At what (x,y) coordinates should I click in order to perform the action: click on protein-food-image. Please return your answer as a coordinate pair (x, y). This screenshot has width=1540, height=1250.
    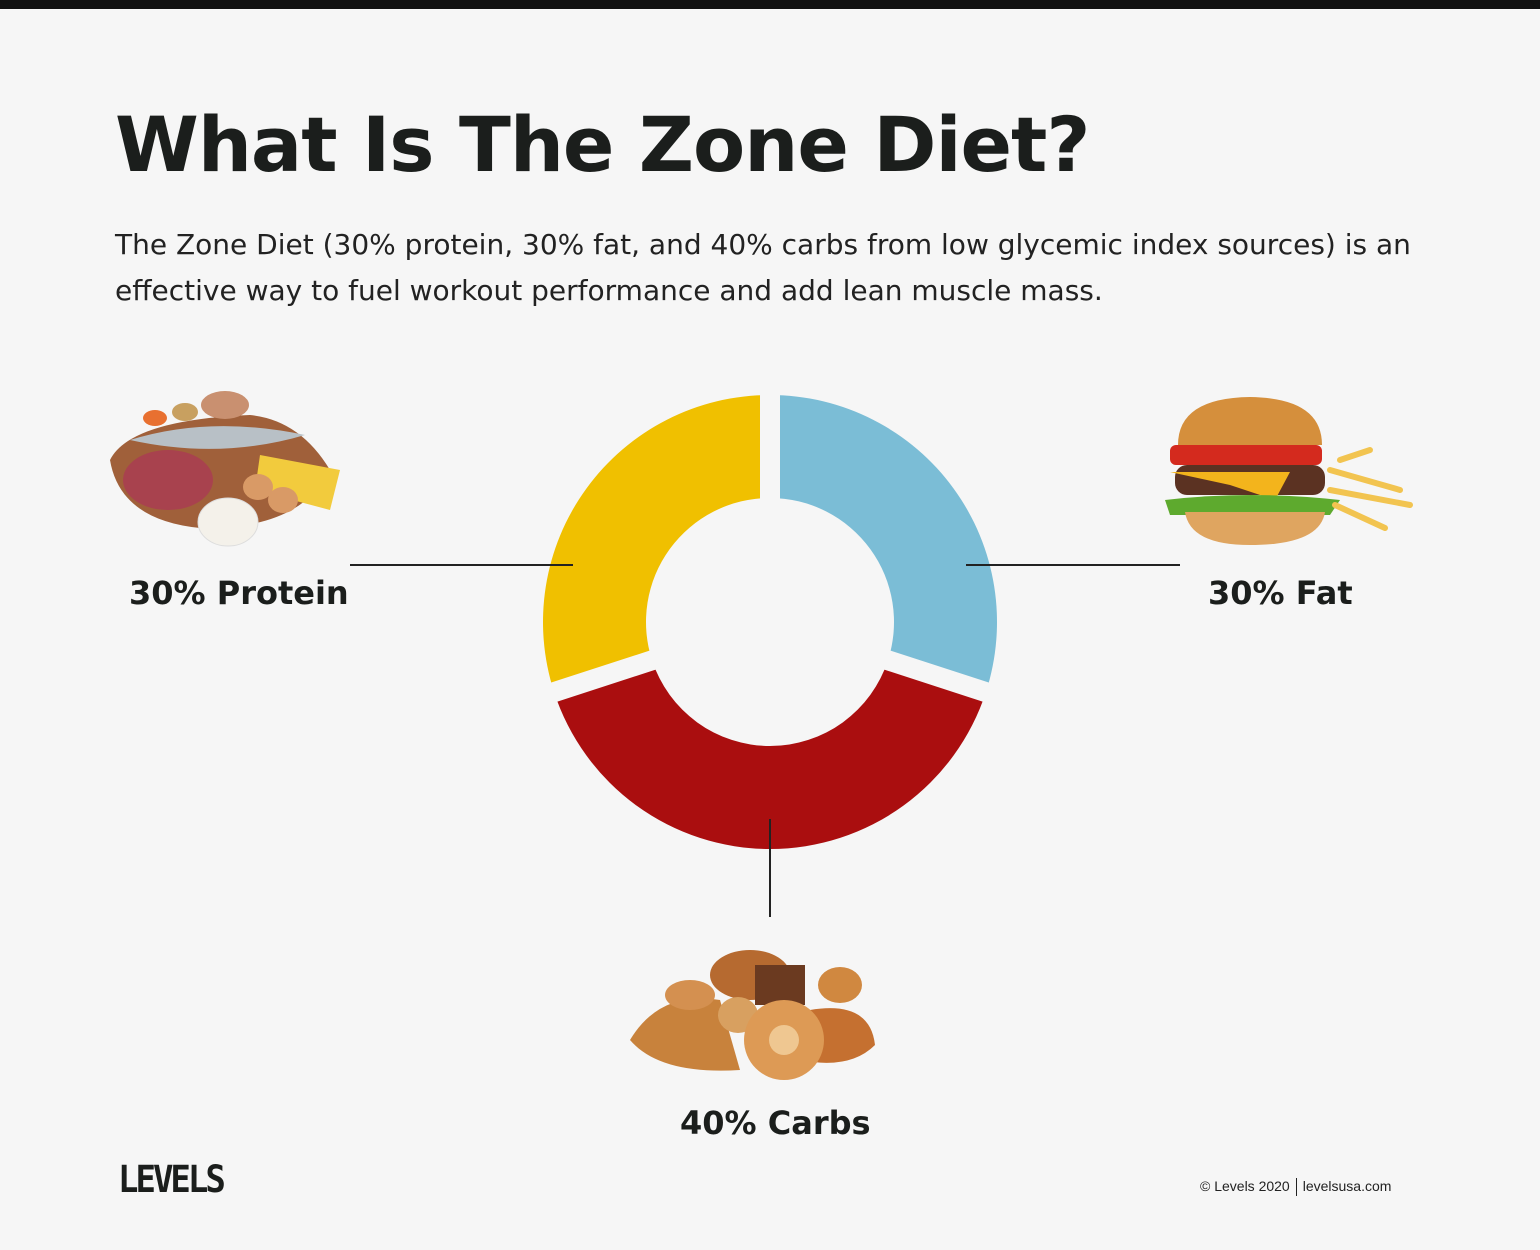
    Looking at the image, I should click on (225, 469).